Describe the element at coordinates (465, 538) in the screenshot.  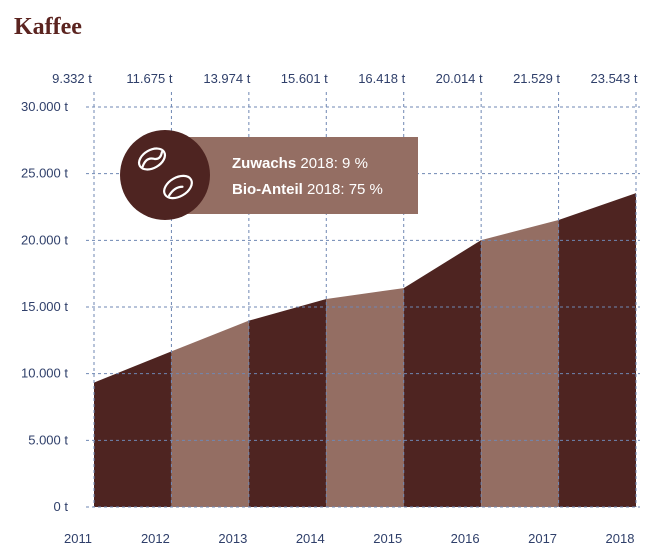
I see `x-tick-label: 2016` at that location.